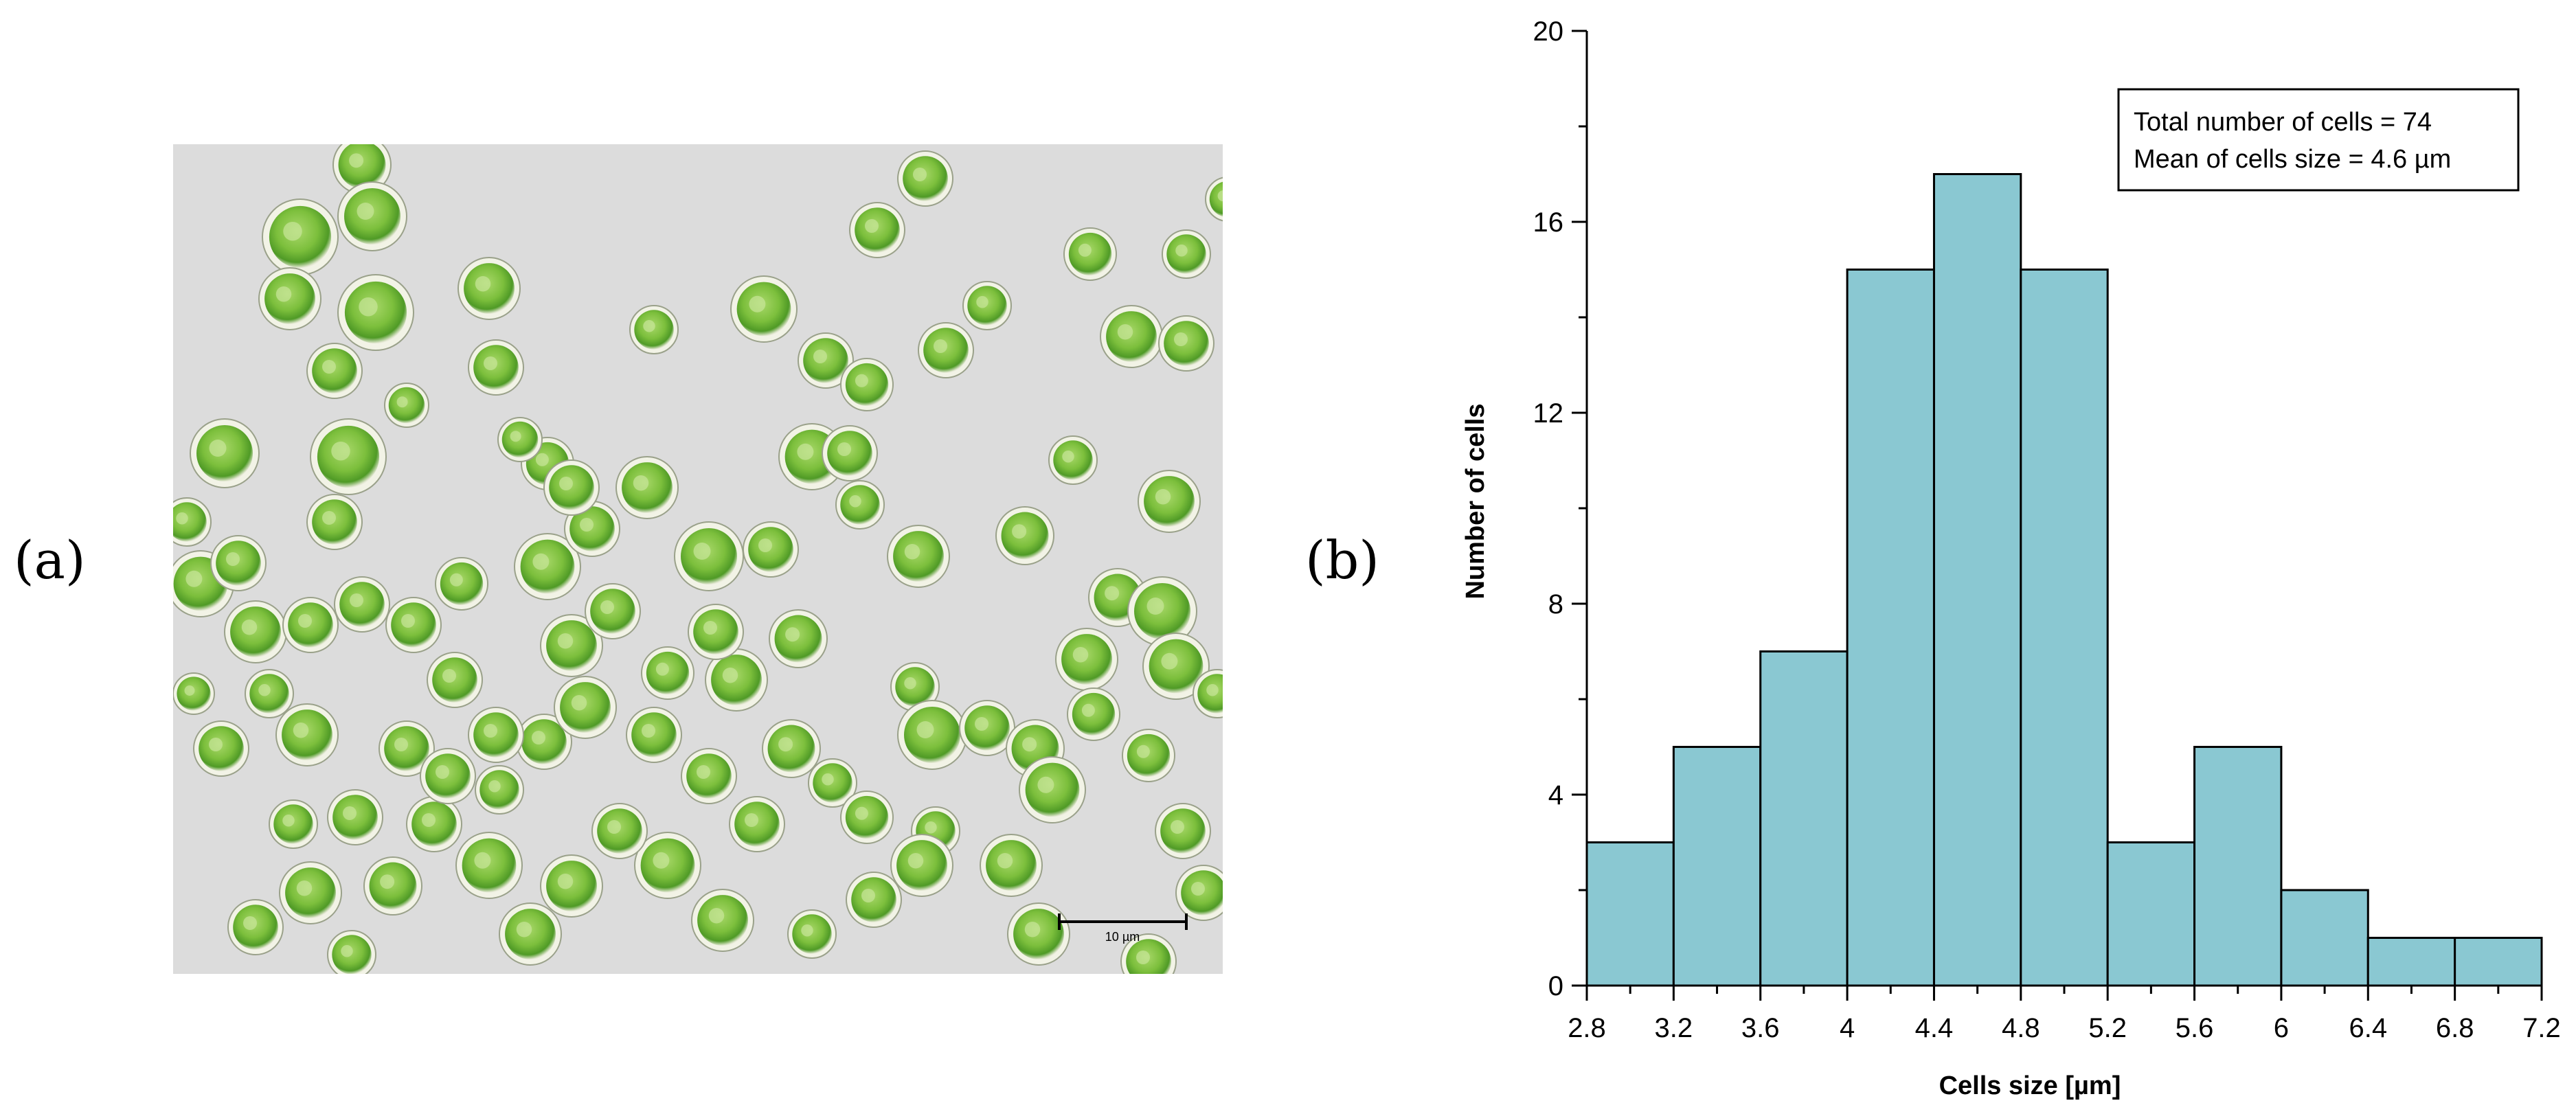  Describe the element at coordinates (2107, 1028) in the screenshot. I see `x-tick-label: 5.2` at that location.